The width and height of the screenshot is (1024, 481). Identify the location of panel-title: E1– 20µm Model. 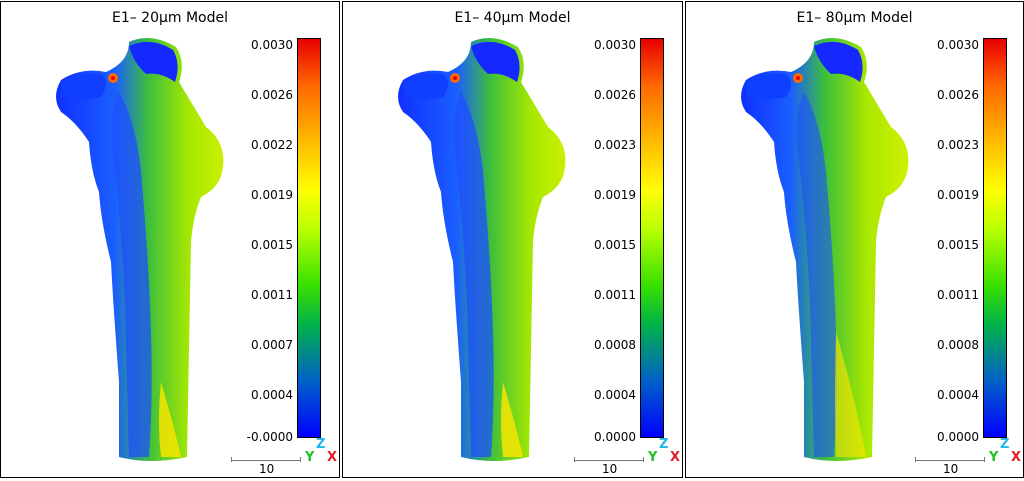
(170, 18).